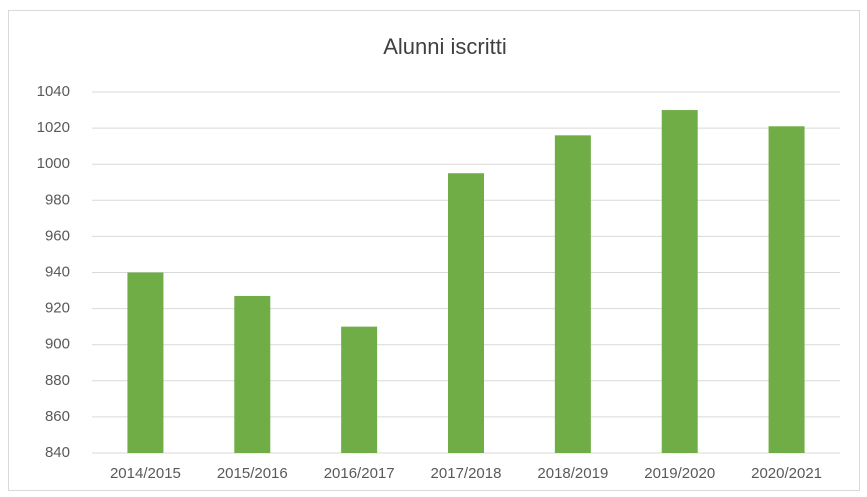  Describe the element at coordinates (252, 473) in the screenshot. I see `x-tick-label: 2015/2016` at that location.